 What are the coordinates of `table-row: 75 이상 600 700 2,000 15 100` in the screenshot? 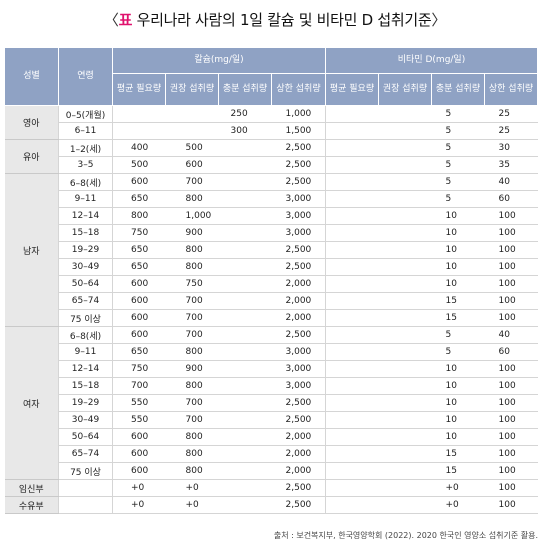 It's located at (271, 318).